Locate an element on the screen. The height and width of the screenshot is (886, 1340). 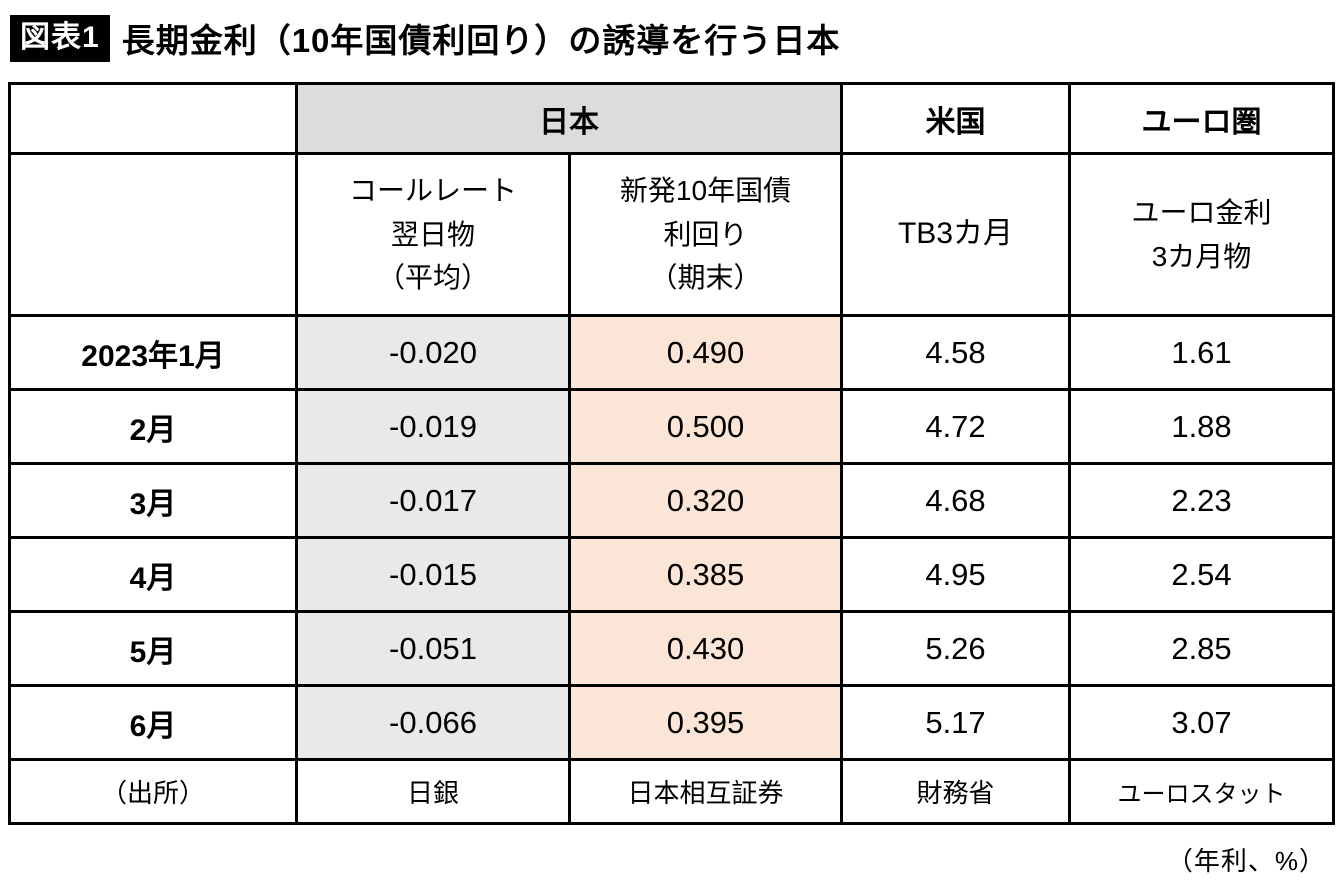
cell-us-tb: 4.68 is located at coordinates (955, 500).